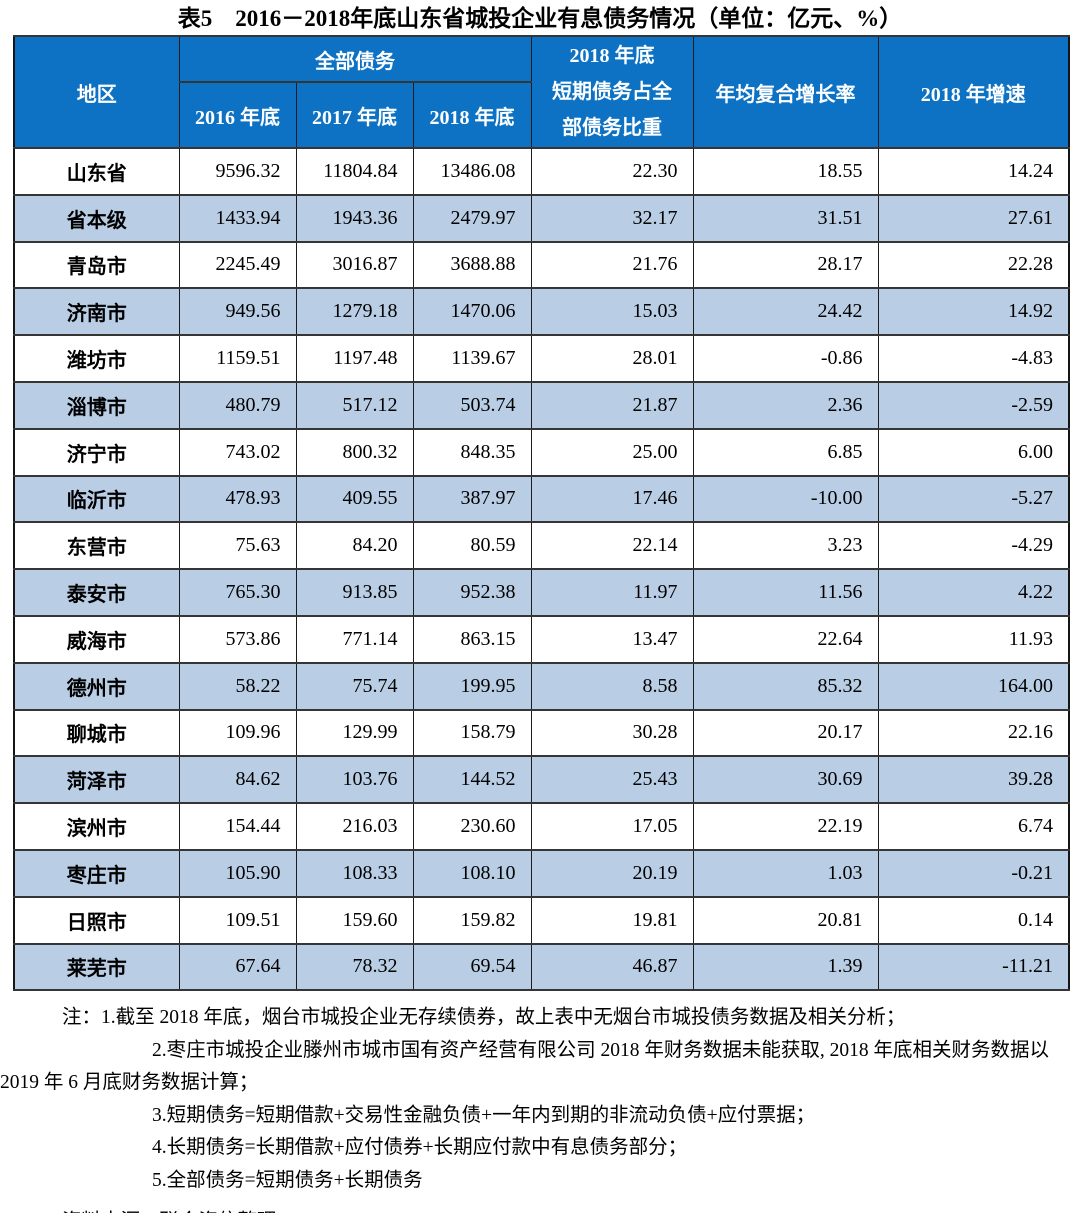  I want to click on debt-2016-cell: 949.56, so click(237, 312).